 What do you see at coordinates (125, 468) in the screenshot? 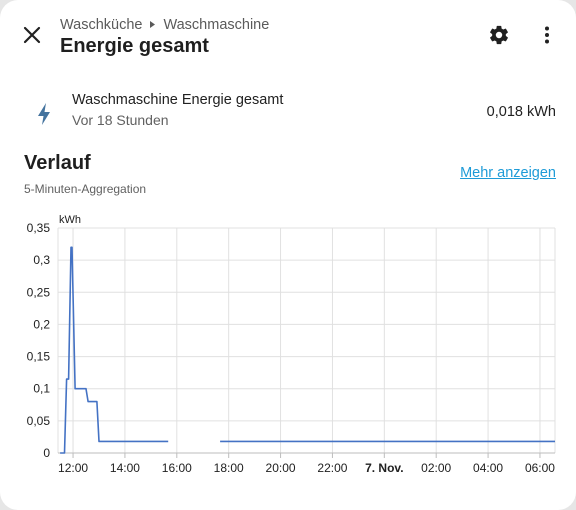
I see `x-tick-label: 14:00` at bounding box center [125, 468].